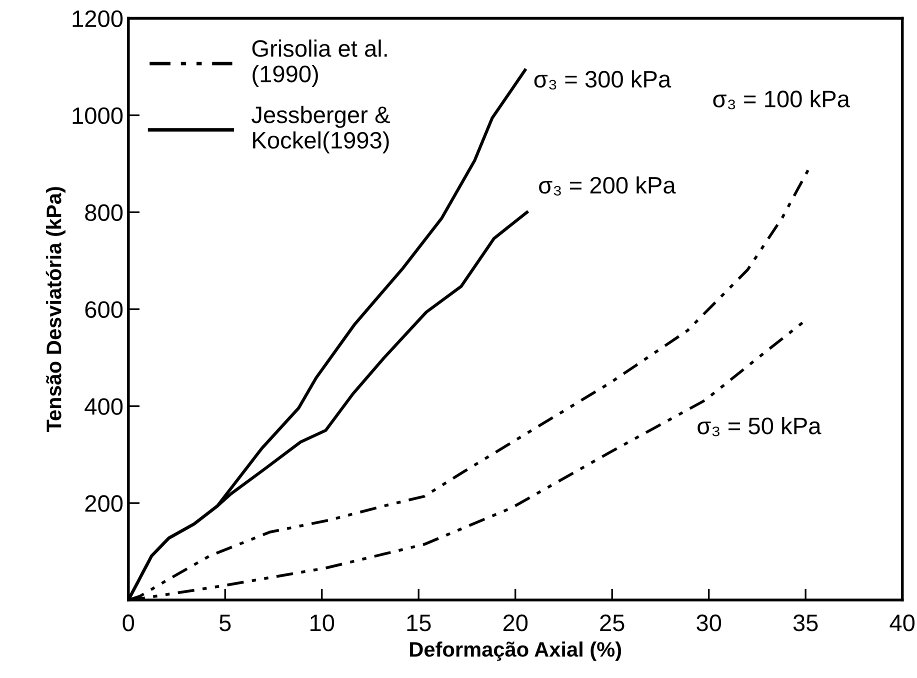 Image resolution: width=917 pixels, height=678 pixels. Describe the element at coordinates (760, 426) in the screenshot. I see `annotation: σ₃ = 50 kPa` at that location.